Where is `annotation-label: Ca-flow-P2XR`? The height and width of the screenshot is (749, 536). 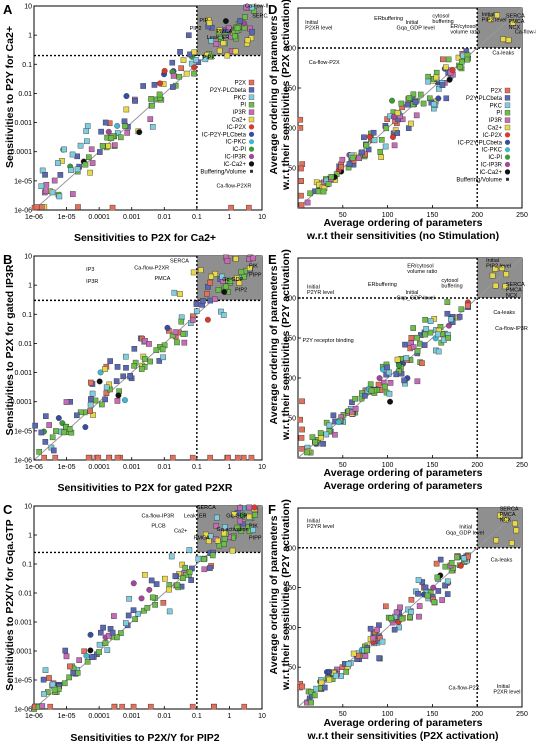 annotation-label: Ca-flow-P2XR is located at coordinates (233, 186).